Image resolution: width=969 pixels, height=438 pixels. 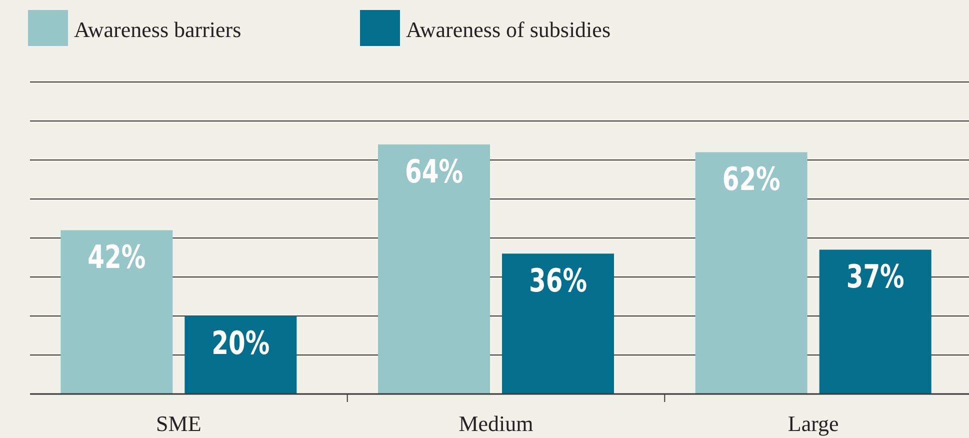 What do you see at coordinates (496, 423) in the screenshot?
I see `x-tick-label: Medium` at bounding box center [496, 423].